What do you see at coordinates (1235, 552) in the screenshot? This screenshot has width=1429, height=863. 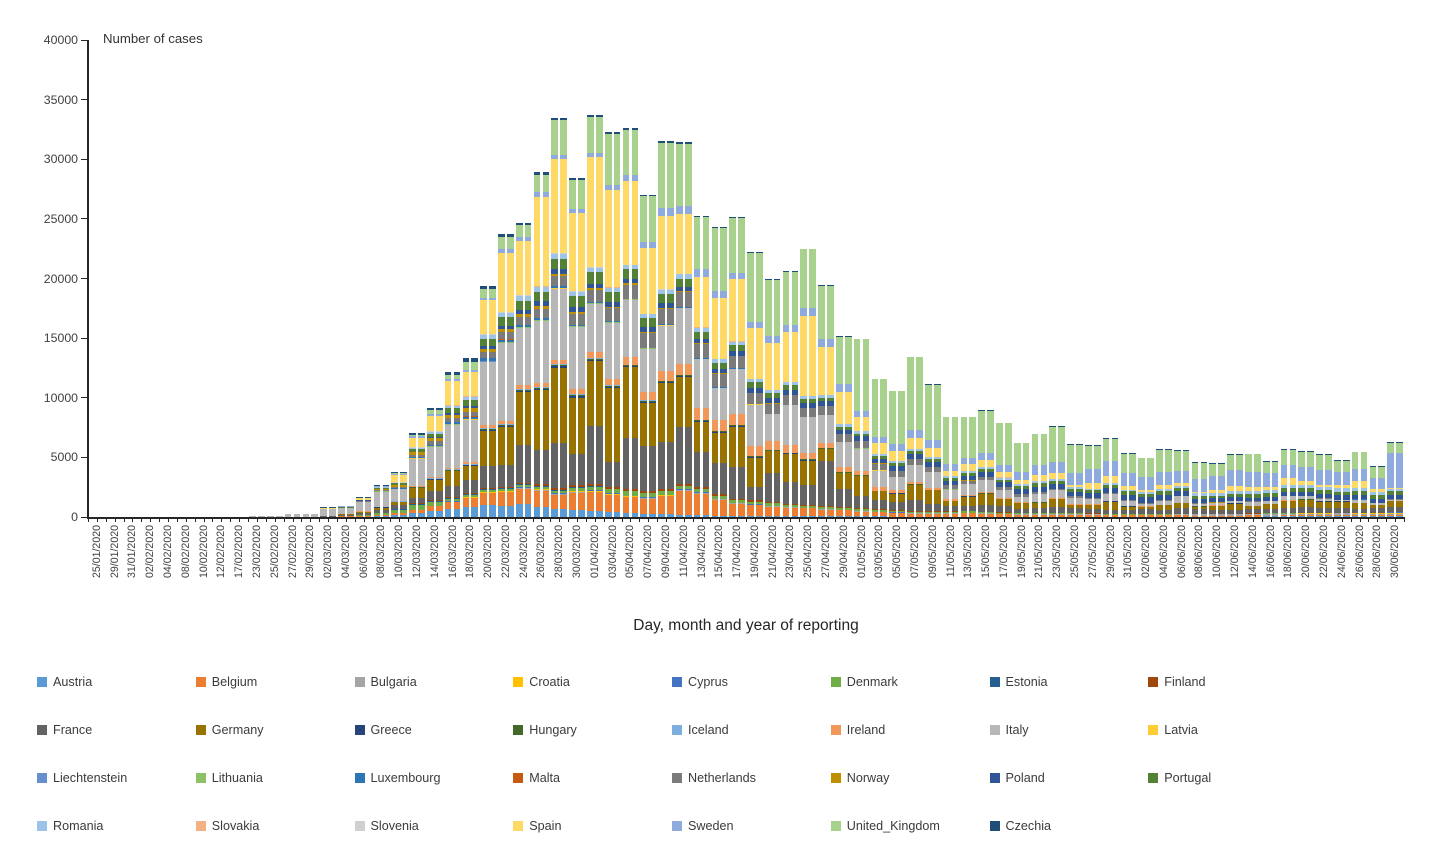 I see `x-tick-label: 12/06/2020` at bounding box center [1235, 552].